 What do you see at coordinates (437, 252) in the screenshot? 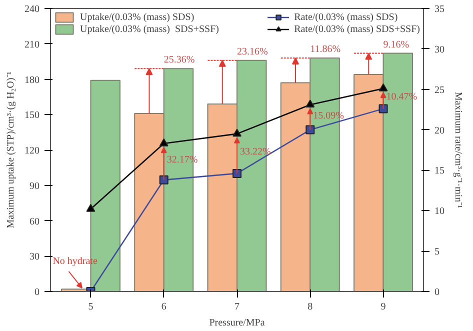
I see `y2-tick-label: 5` at bounding box center [437, 252].